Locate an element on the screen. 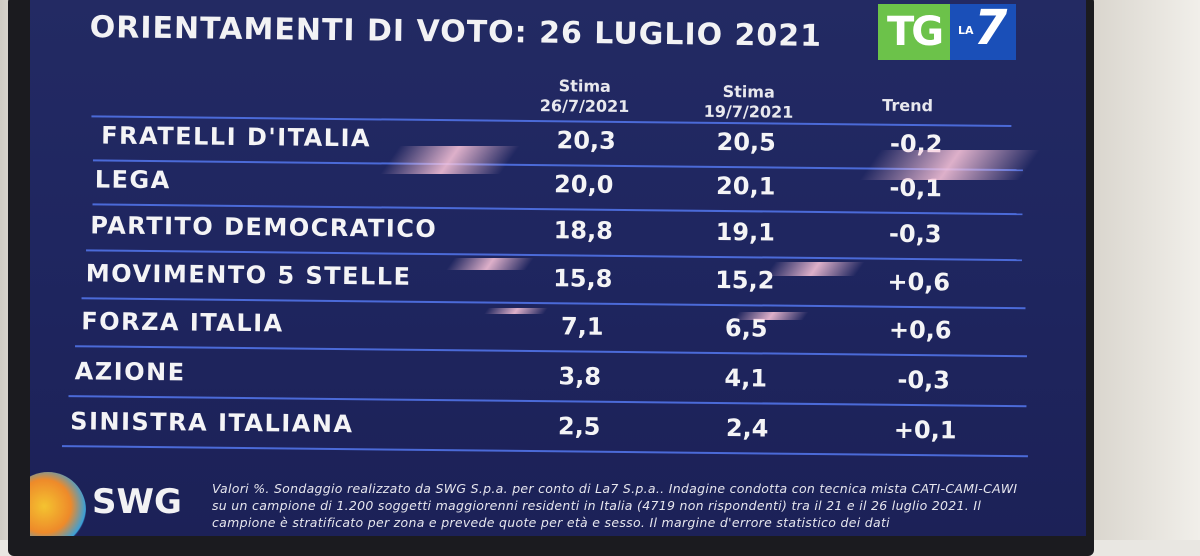  party-name: FORZA ITALIA is located at coordinates (182, 322).